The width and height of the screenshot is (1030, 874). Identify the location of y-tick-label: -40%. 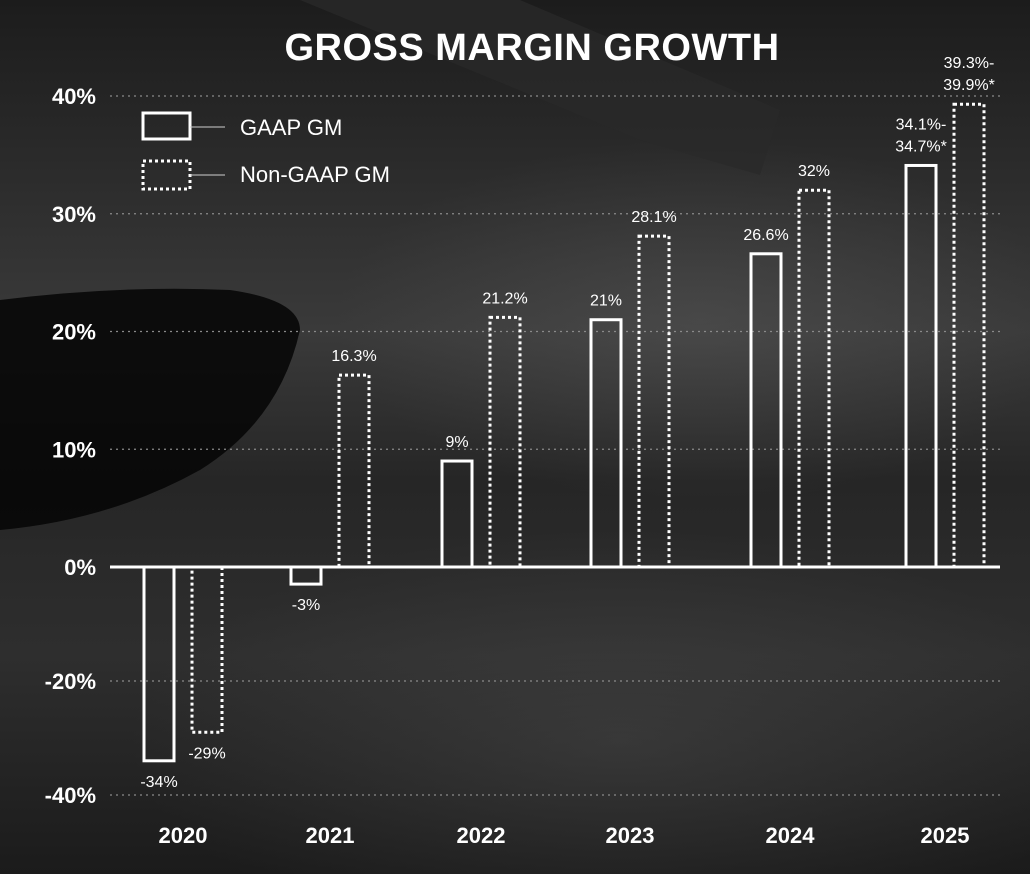
(70, 795).